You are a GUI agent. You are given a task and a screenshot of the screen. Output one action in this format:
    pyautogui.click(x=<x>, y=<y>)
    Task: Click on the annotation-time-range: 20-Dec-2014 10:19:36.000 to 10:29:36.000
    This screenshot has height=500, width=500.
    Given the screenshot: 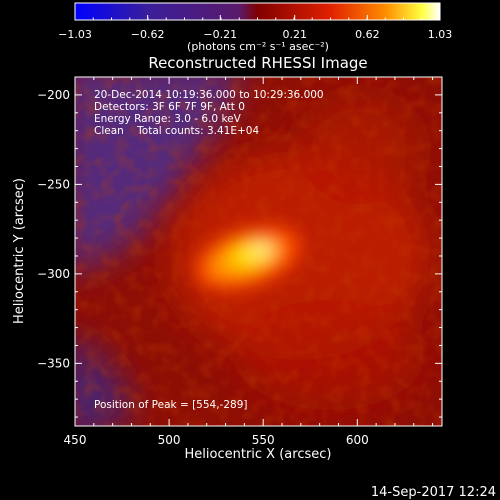 What is the action you would take?
    pyautogui.click(x=209, y=95)
    